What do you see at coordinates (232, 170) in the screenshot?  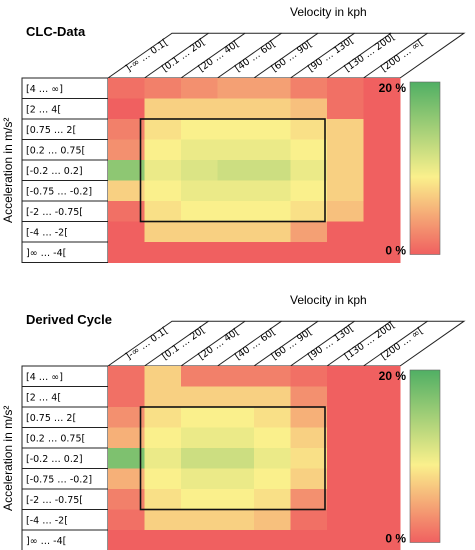 I see `highlight-box` at bounding box center [232, 170].